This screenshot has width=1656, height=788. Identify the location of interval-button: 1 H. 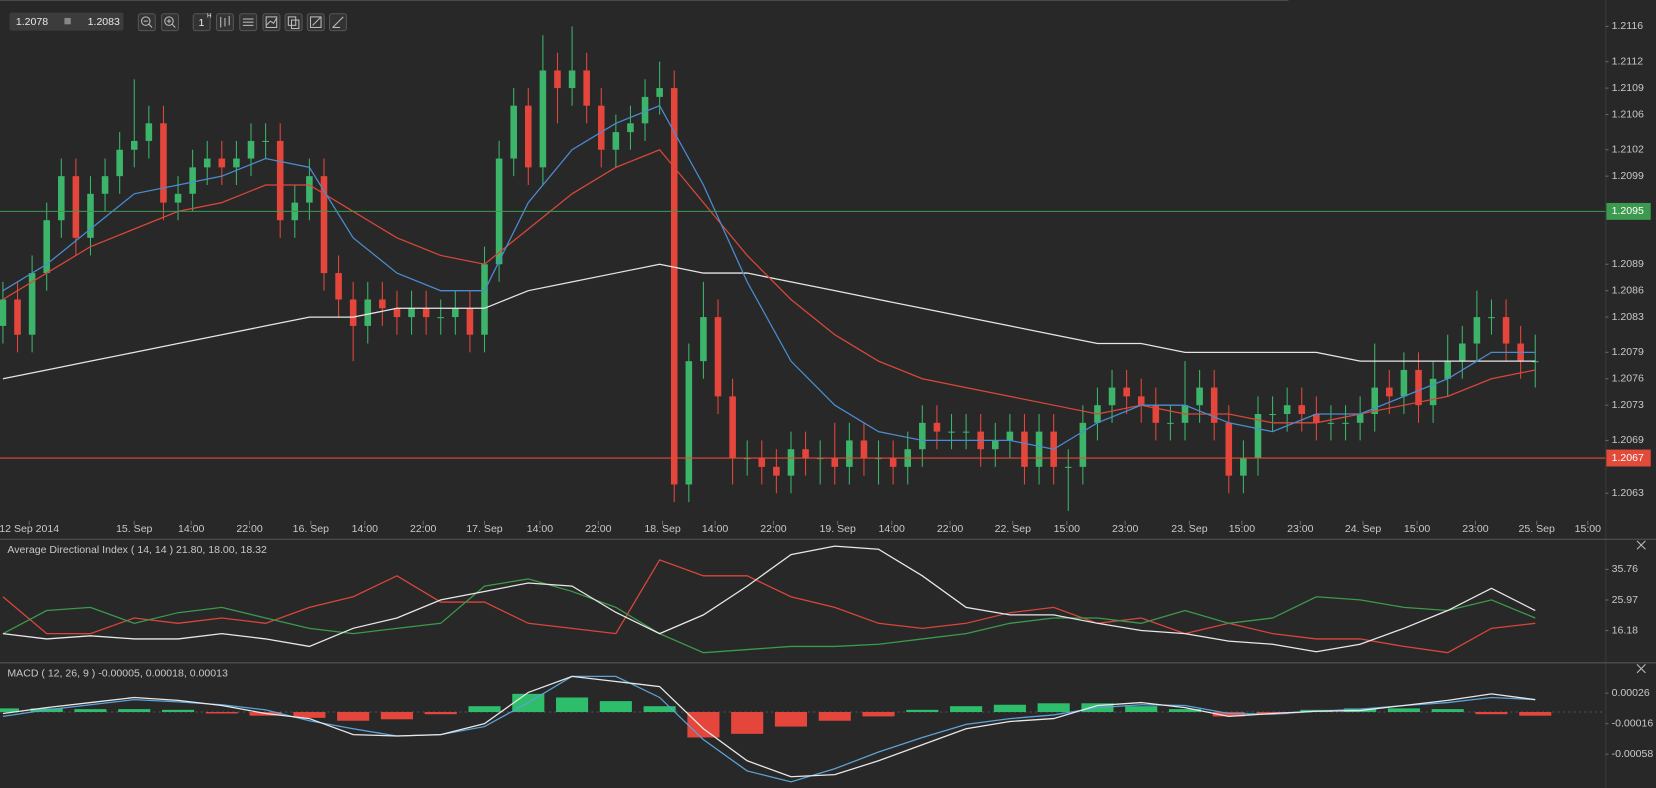
(202, 22).